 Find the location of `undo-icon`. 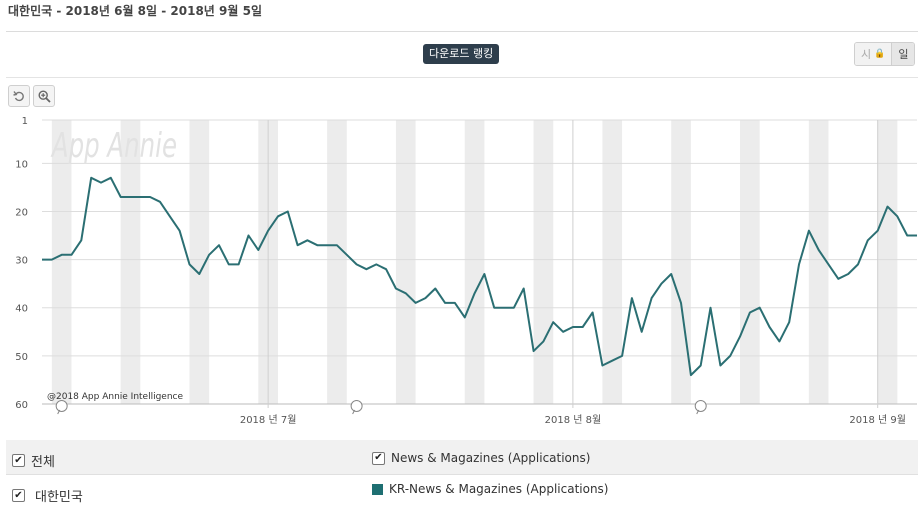

undo-icon is located at coordinates (18, 96).